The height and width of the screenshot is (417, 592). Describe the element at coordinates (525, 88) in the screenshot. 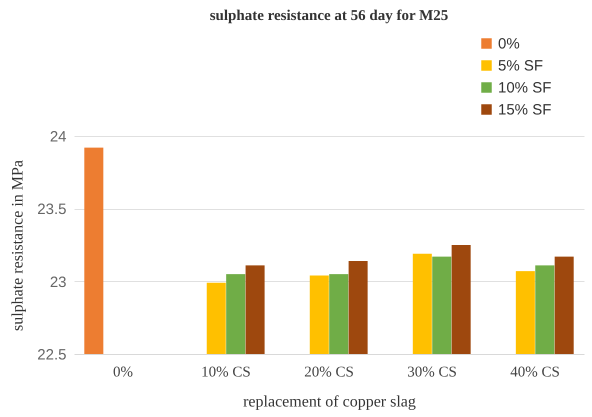

I see `legend-label: 10% SF` at that location.